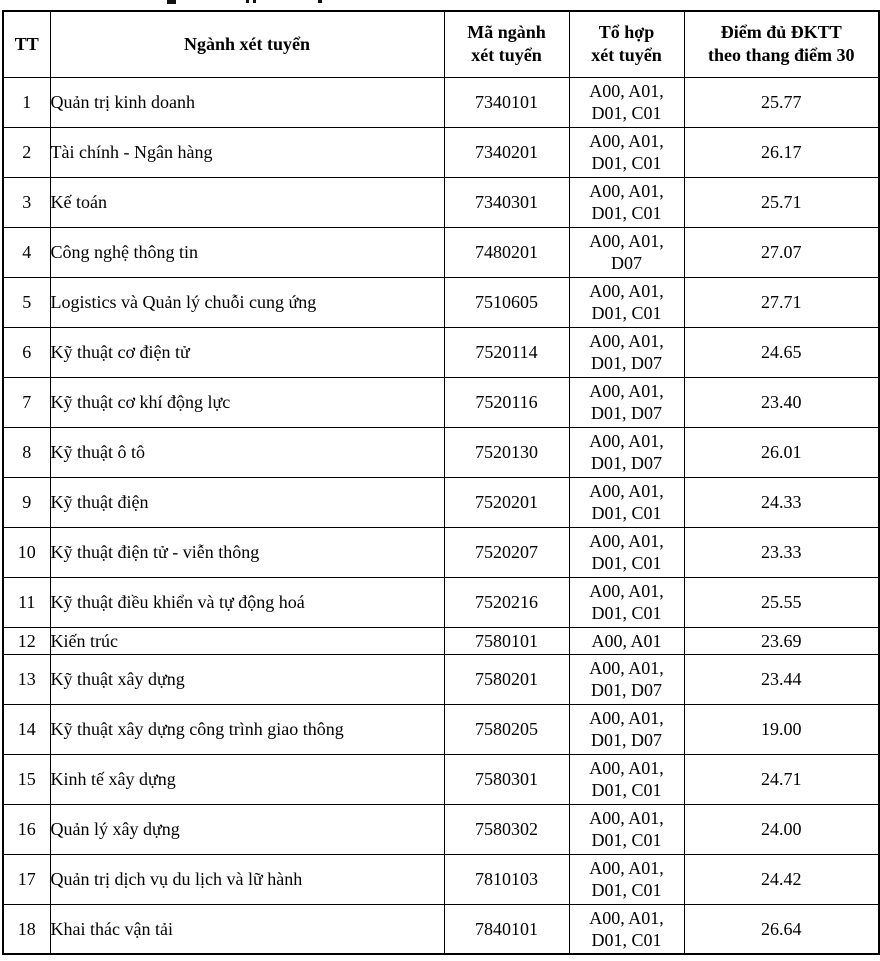 The height and width of the screenshot is (961, 880). What do you see at coordinates (247, 102) in the screenshot?
I see `cell-nganh: Quản trị kinh doanh` at bounding box center [247, 102].